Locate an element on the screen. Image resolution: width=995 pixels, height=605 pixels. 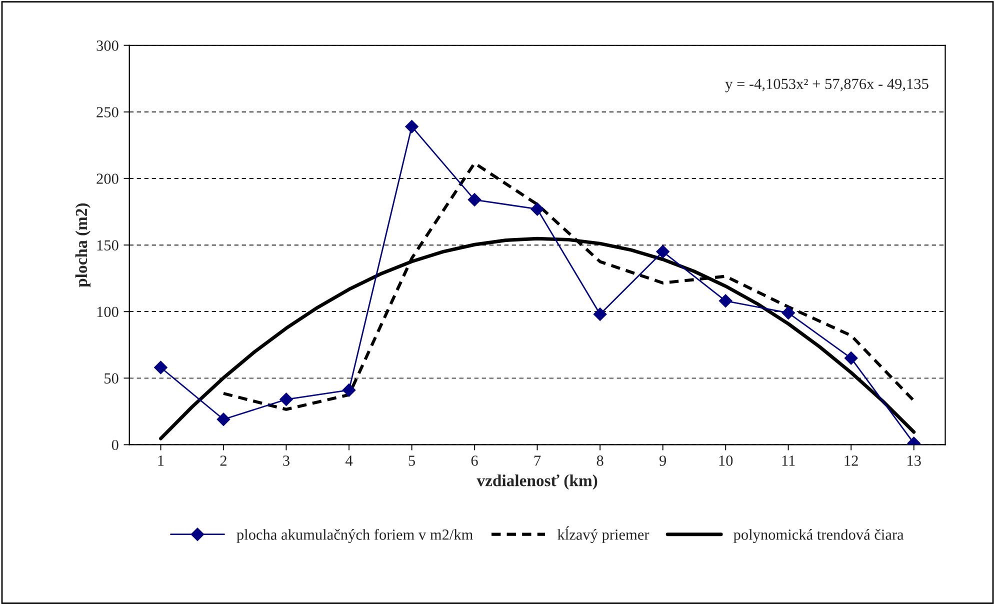
legend-label: polynomická trendová čiara is located at coordinates (819, 536).